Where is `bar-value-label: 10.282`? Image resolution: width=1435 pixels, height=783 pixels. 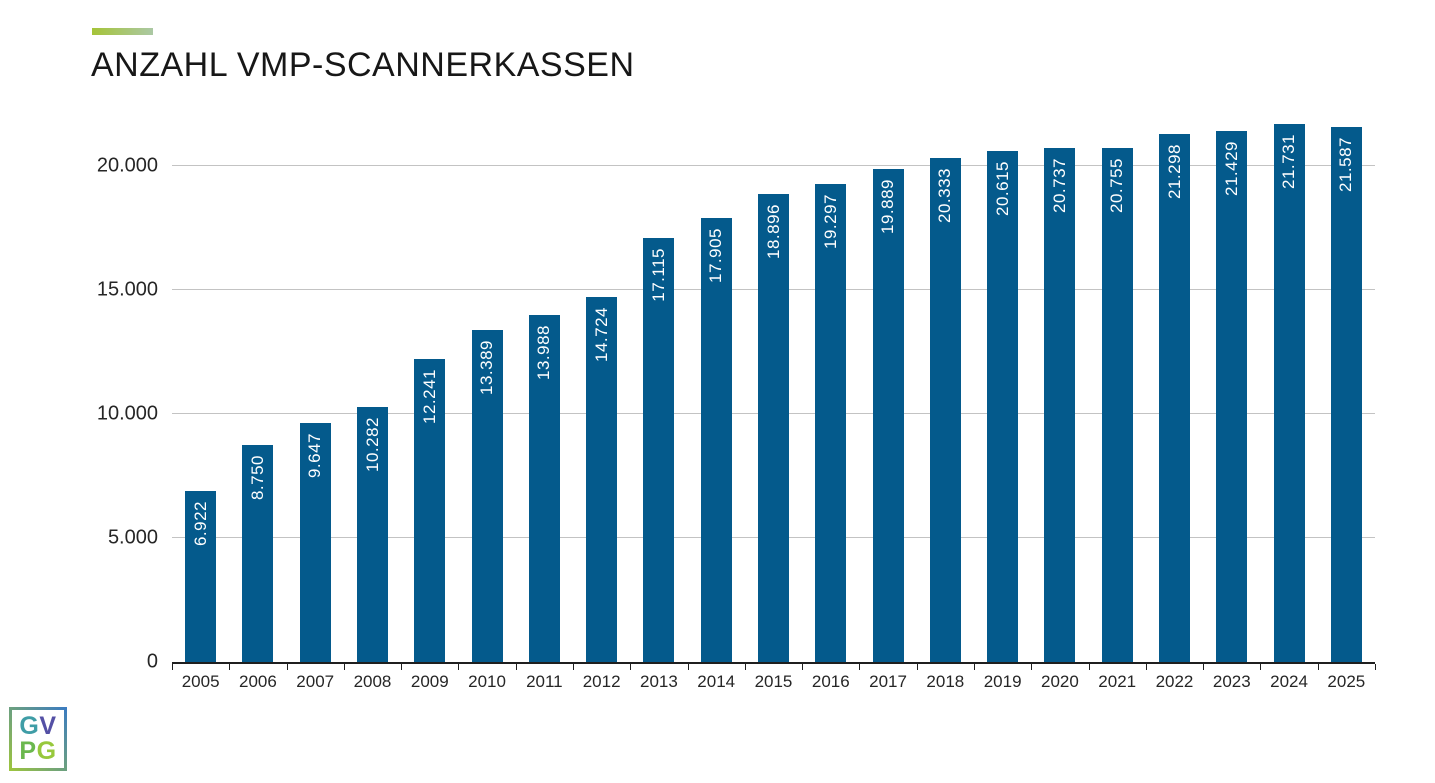 bar-value-label: 10.282 is located at coordinates (372, 445).